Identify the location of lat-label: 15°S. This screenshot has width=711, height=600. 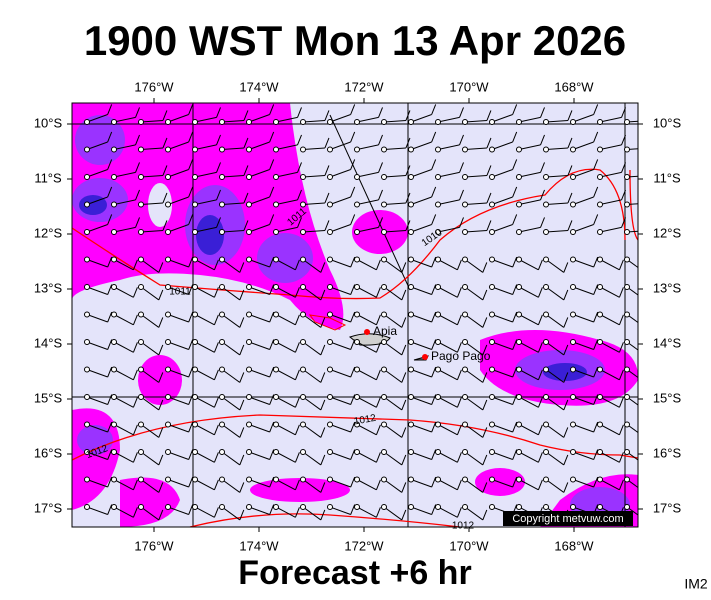
(667, 397).